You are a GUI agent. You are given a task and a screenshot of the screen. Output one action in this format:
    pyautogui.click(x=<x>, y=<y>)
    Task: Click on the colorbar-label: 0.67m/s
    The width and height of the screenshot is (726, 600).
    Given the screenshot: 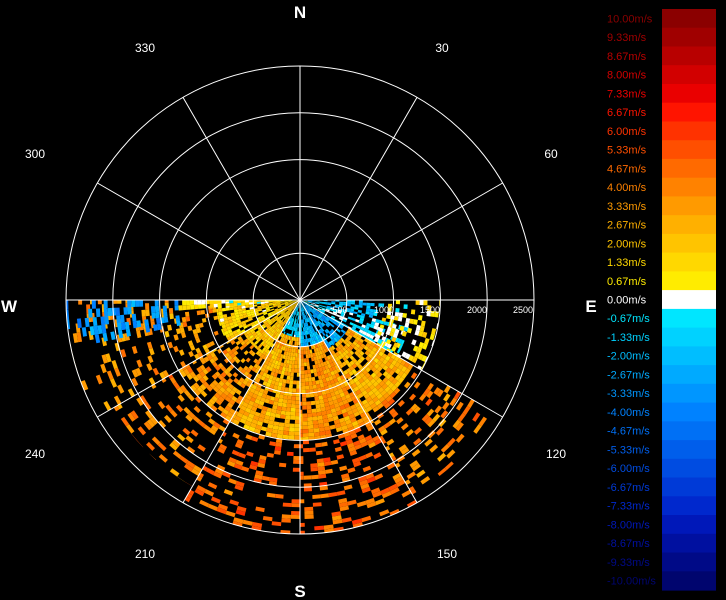 What is the action you would take?
    pyautogui.click(x=627, y=282)
    